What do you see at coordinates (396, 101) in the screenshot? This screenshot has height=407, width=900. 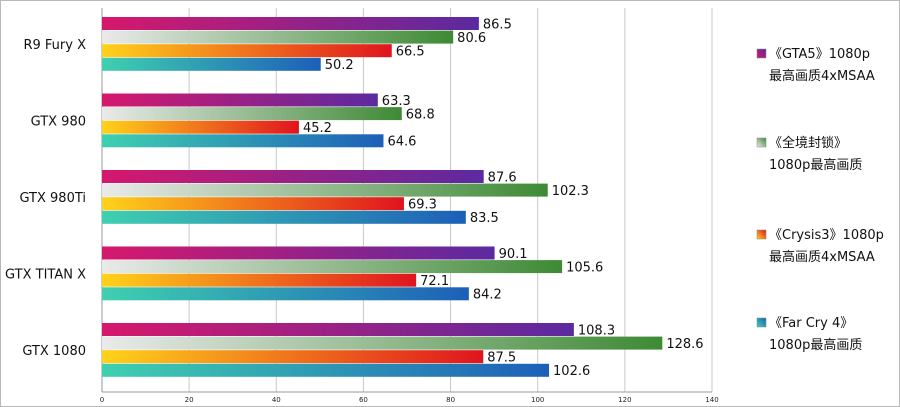 I see `data-label: 63.3` at bounding box center [396, 101].